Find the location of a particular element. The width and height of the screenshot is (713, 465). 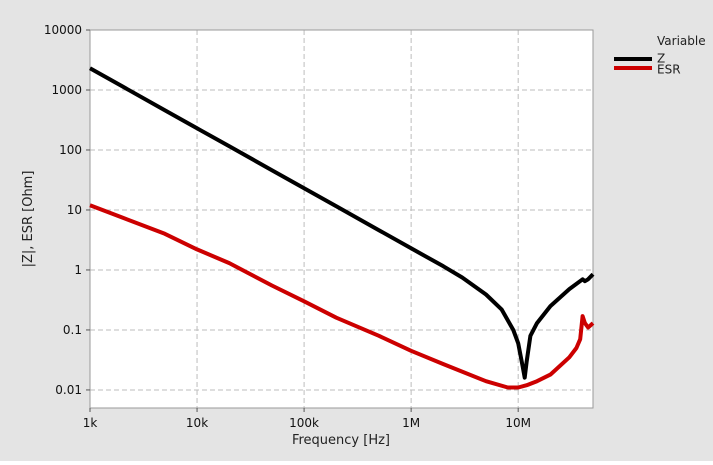

y-tick-label: 1 is located at coordinates (78, 270).